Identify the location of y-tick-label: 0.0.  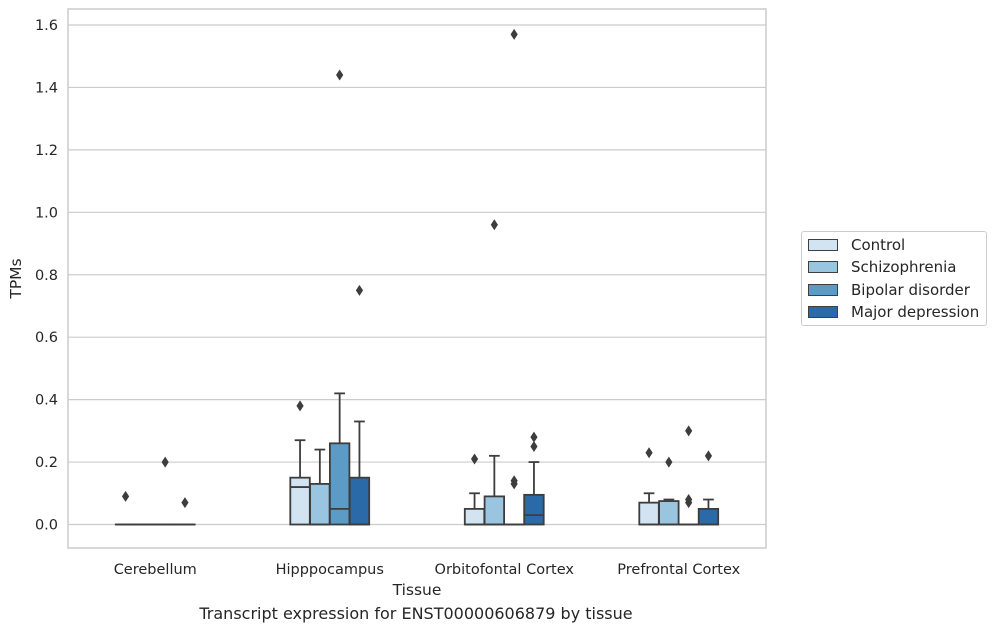
(46, 526).